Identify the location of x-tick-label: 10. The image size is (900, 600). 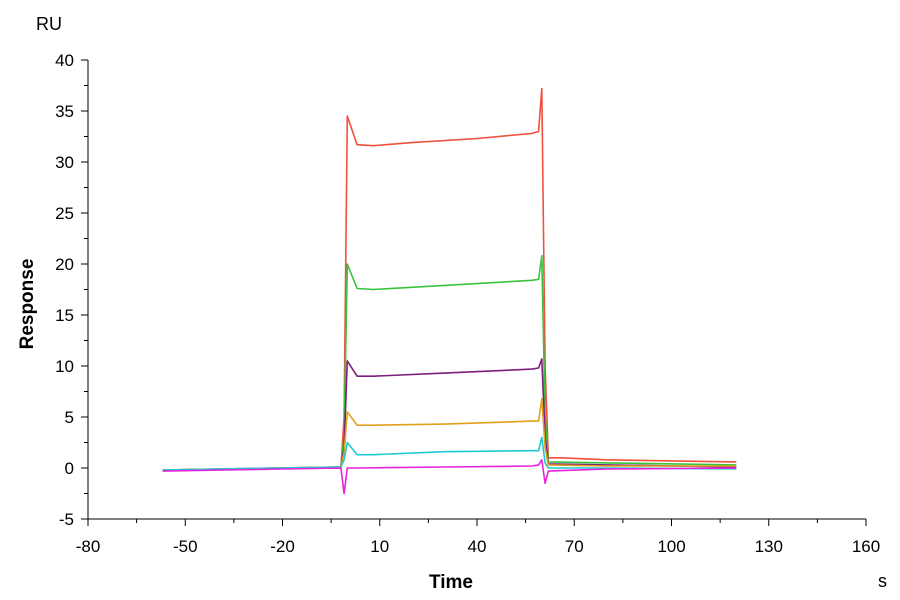
(379, 546).